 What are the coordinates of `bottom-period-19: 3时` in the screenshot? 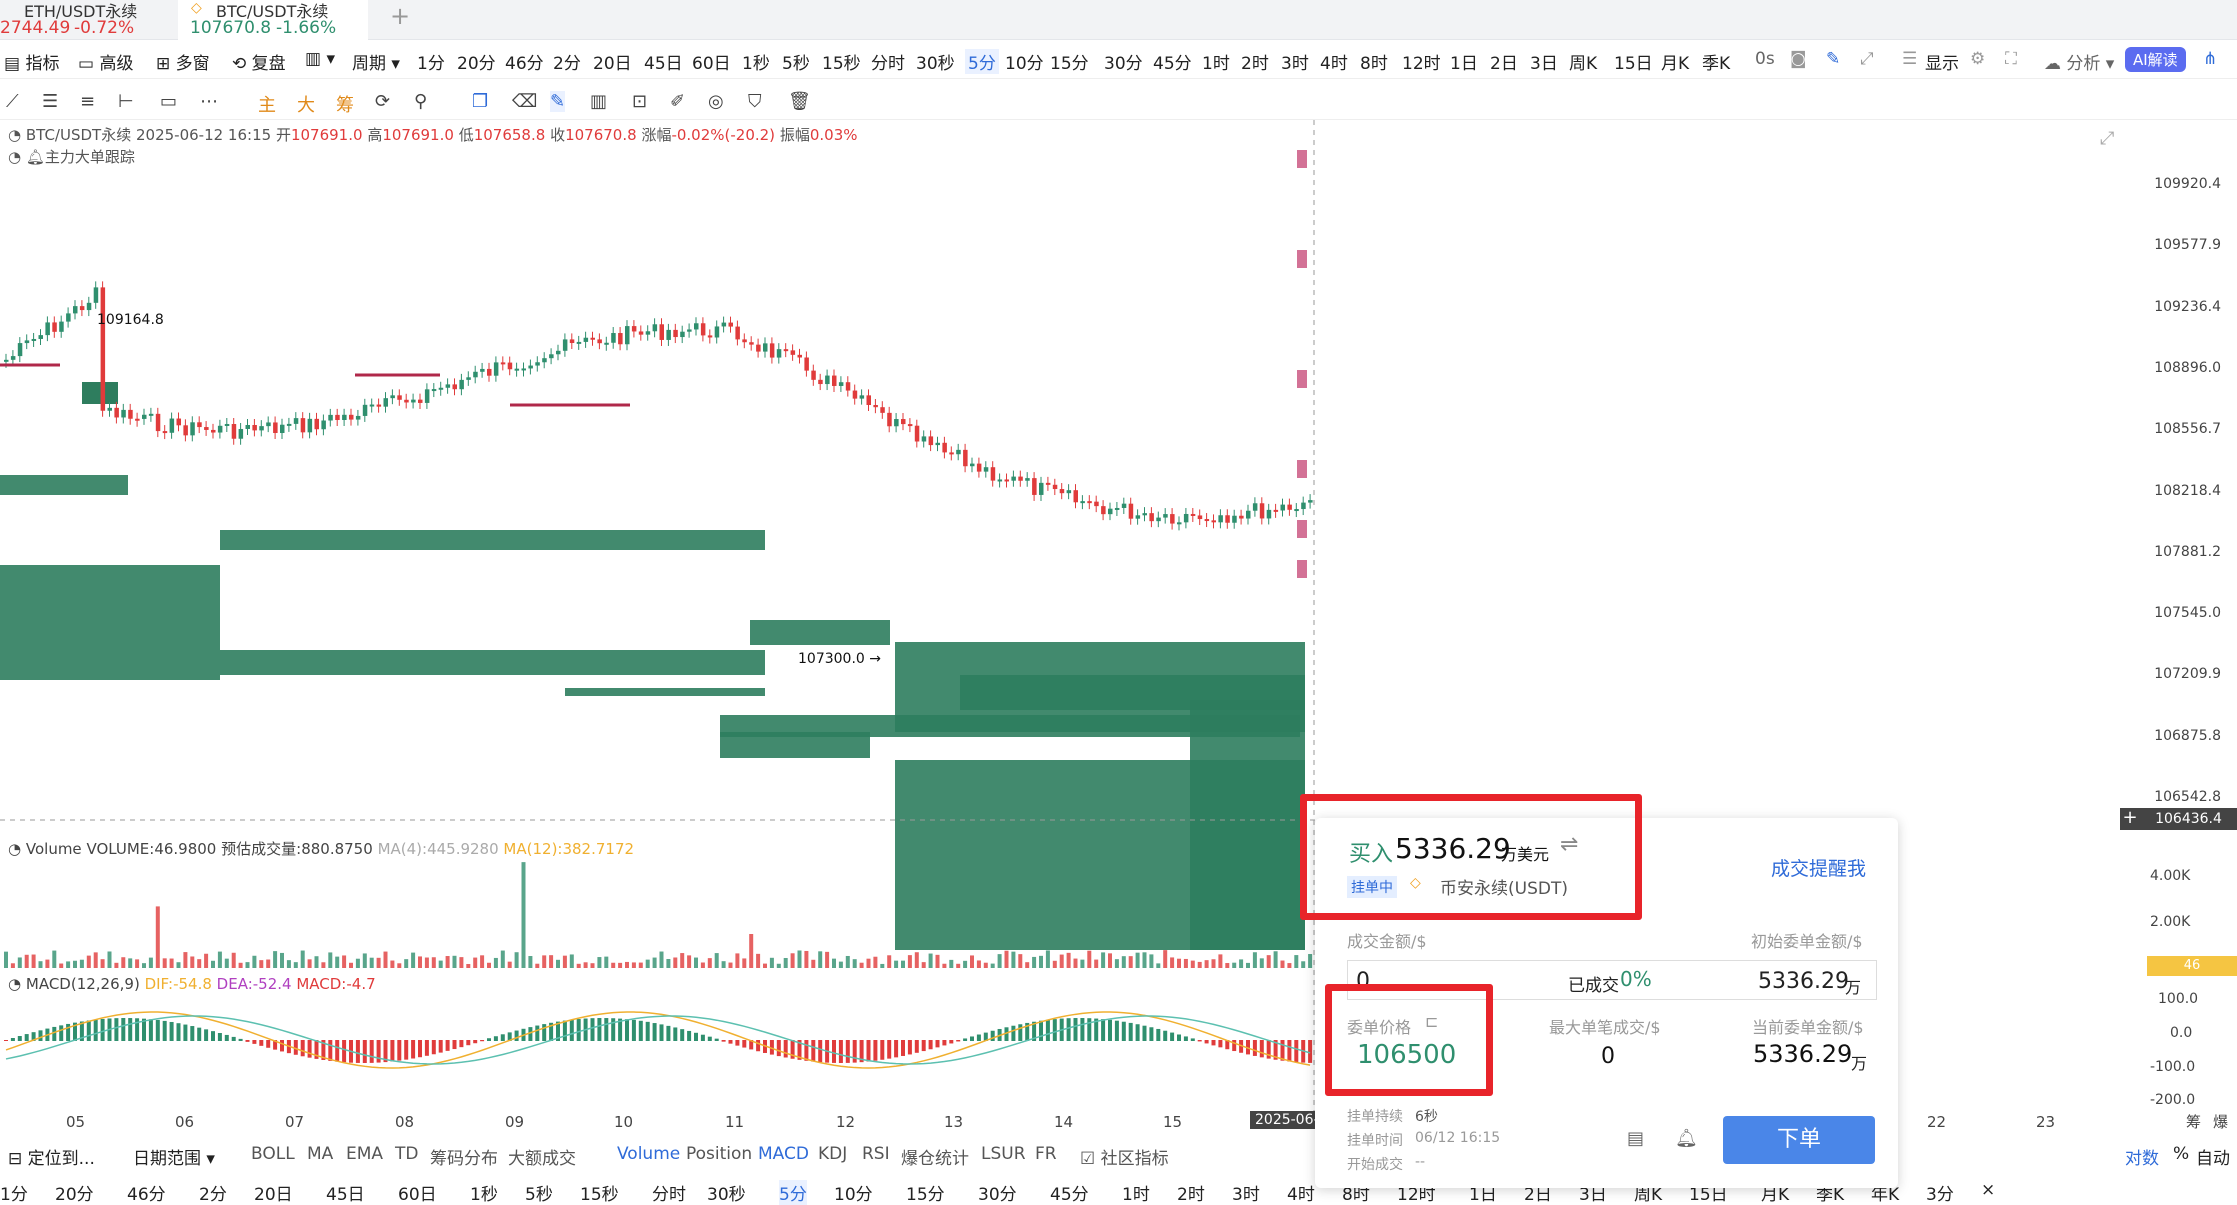 It's located at (1246, 1195).